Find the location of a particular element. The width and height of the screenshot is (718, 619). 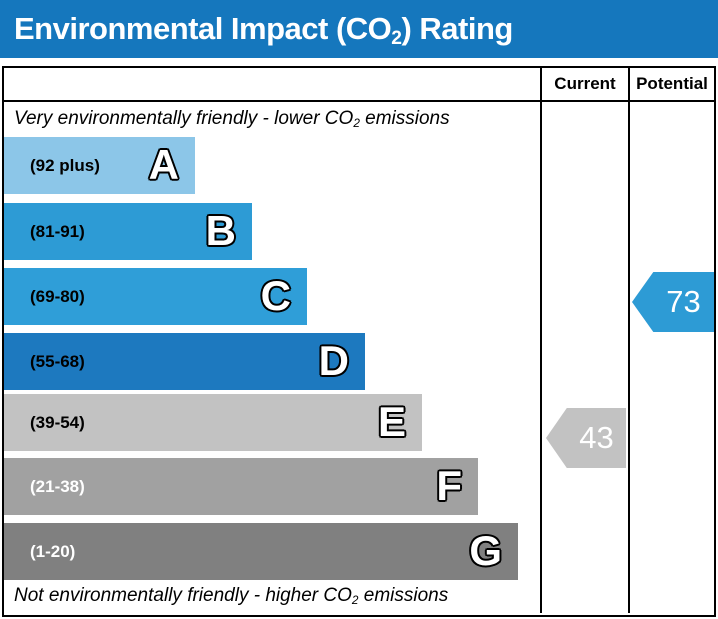

band-letter-c: C is located at coordinates (275, 295).